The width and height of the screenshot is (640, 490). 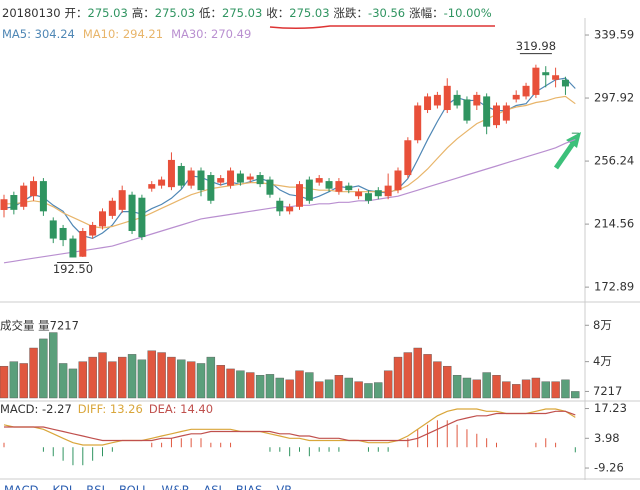 I want to click on y-tick-label: 297.92, so click(x=614, y=98).